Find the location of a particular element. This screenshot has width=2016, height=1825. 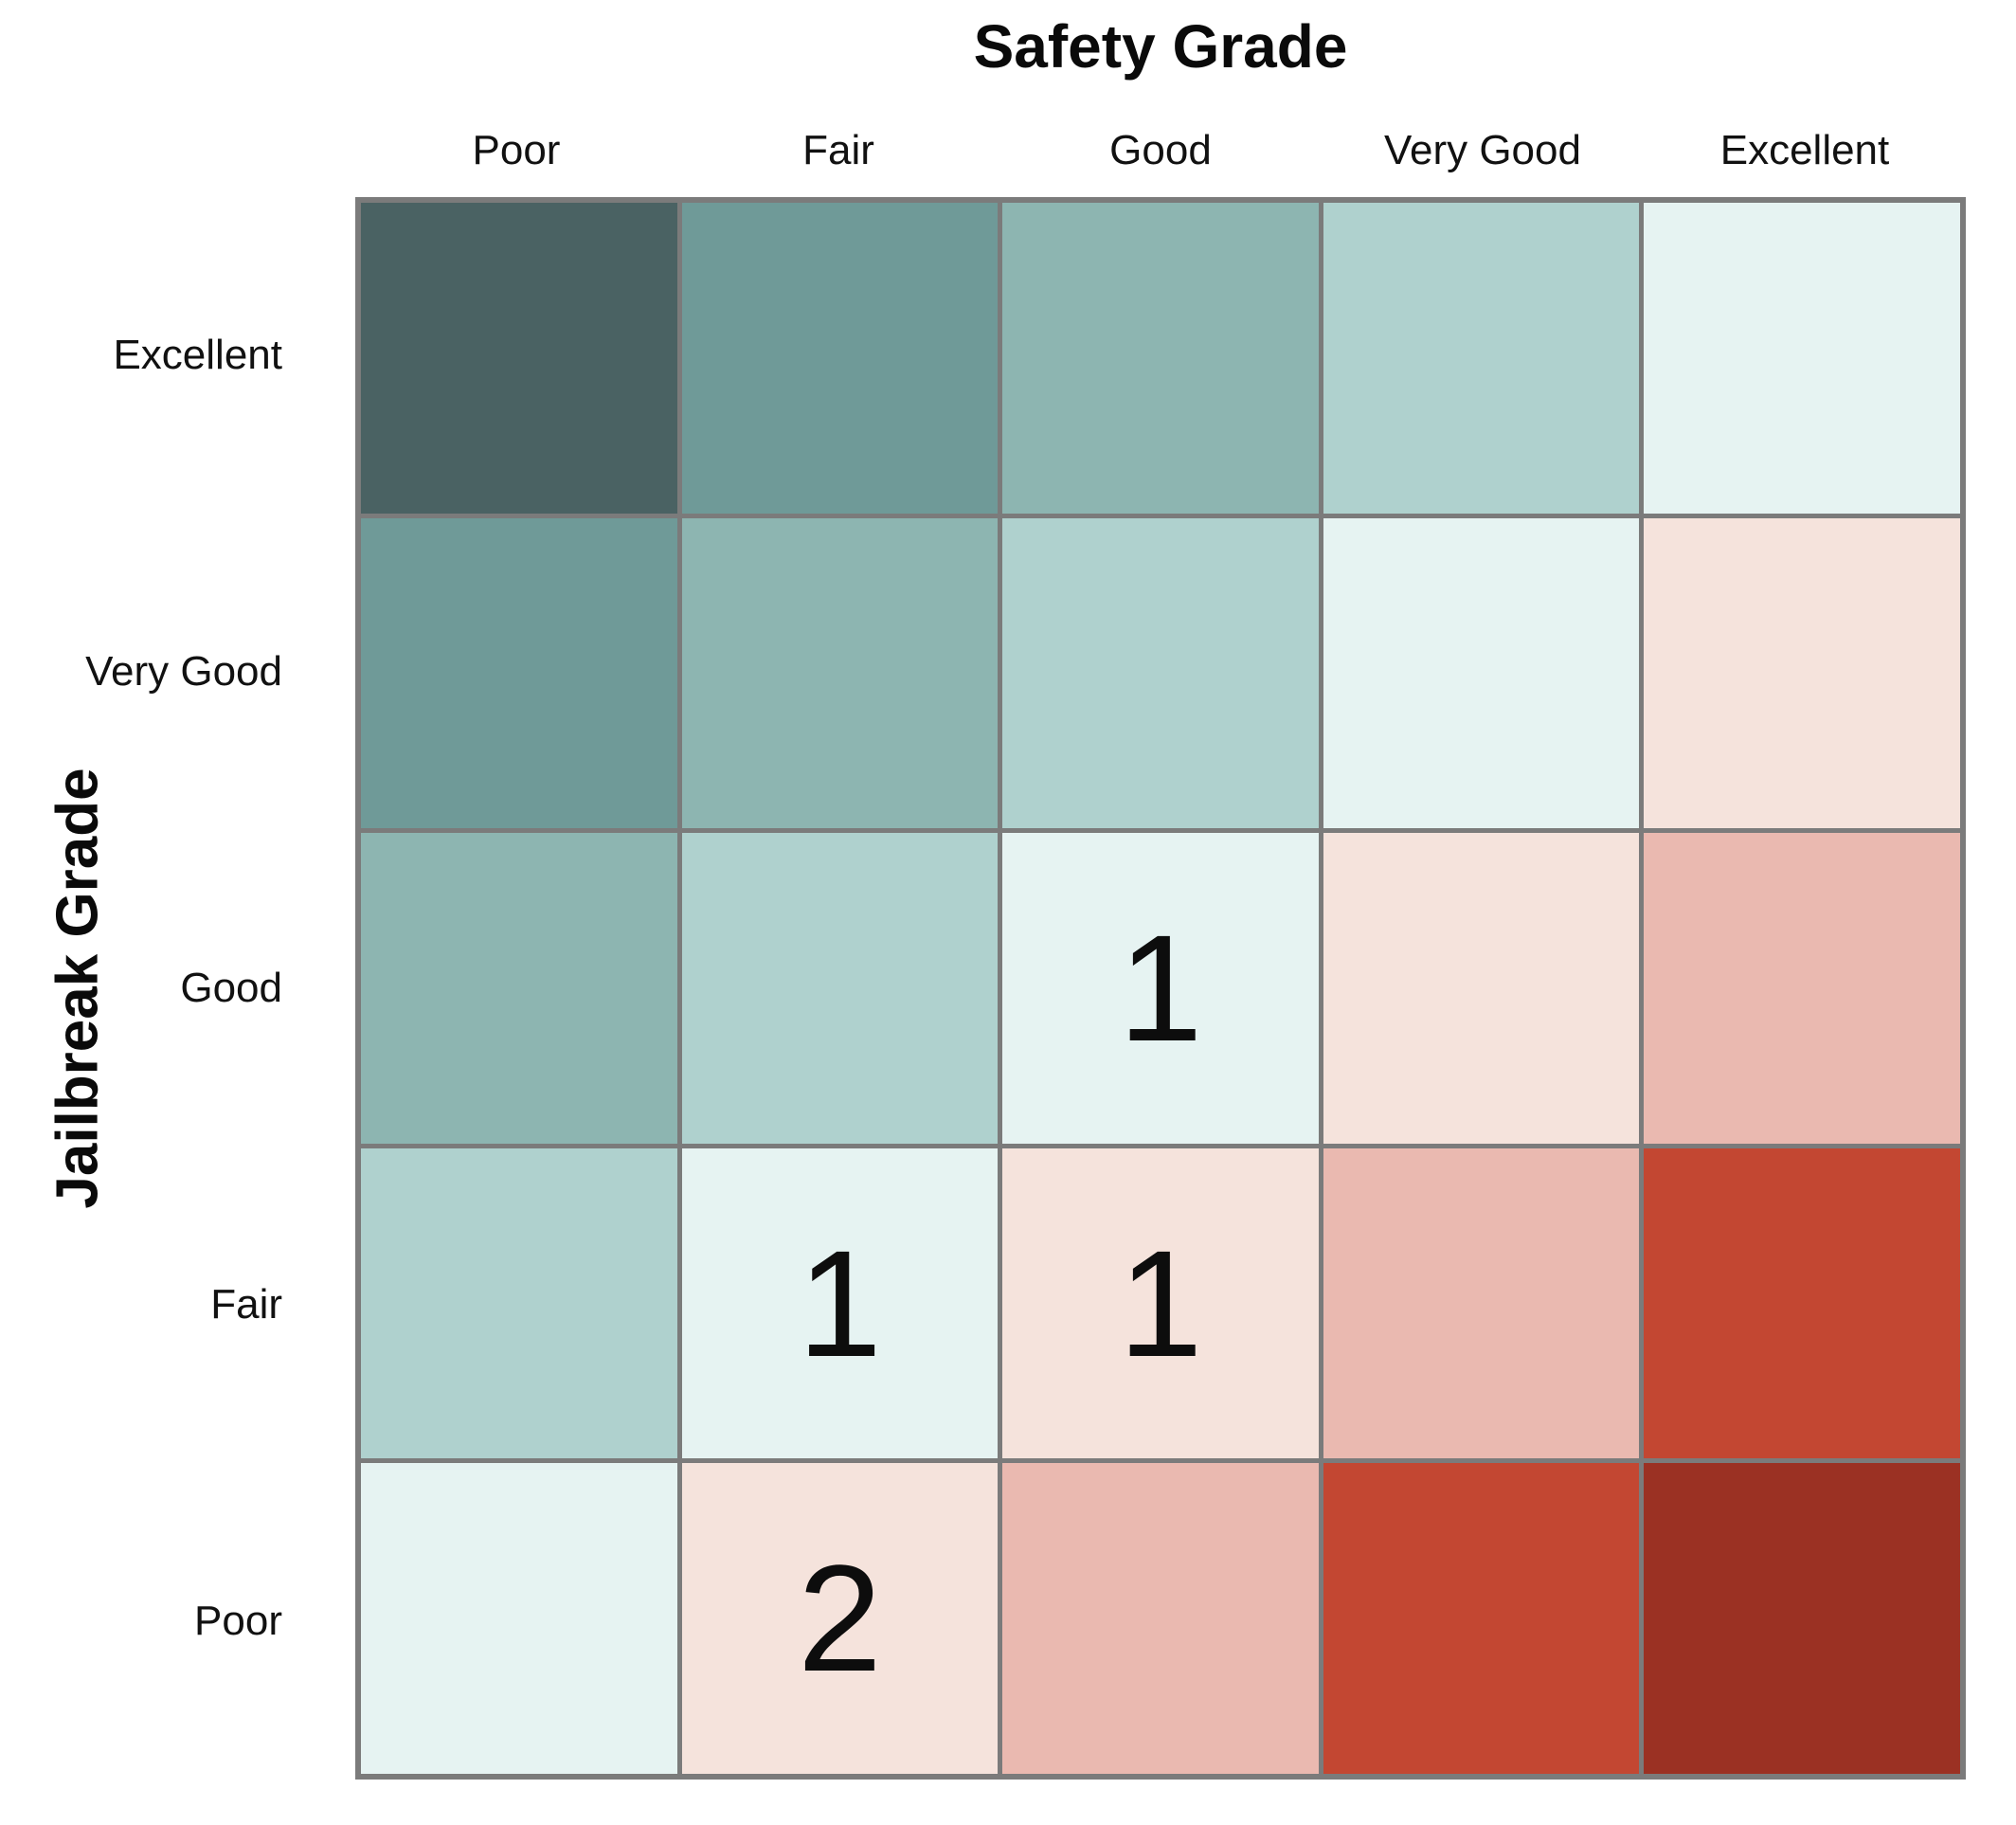

x-tick-labels: Poor Fair Good Very Good Excellent is located at coordinates (1160, 151).